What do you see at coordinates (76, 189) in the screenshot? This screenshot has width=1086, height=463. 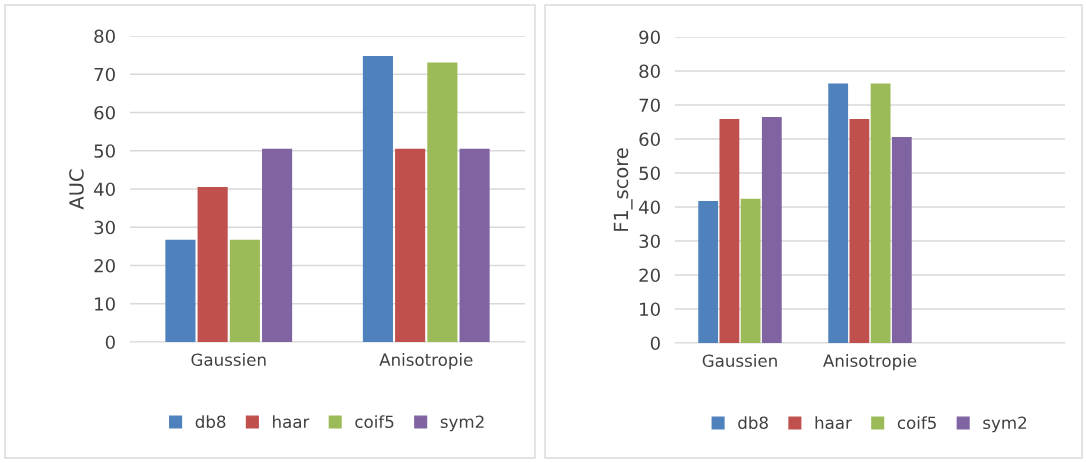 I see `y-axis-title: AUC` at bounding box center [76, 189].